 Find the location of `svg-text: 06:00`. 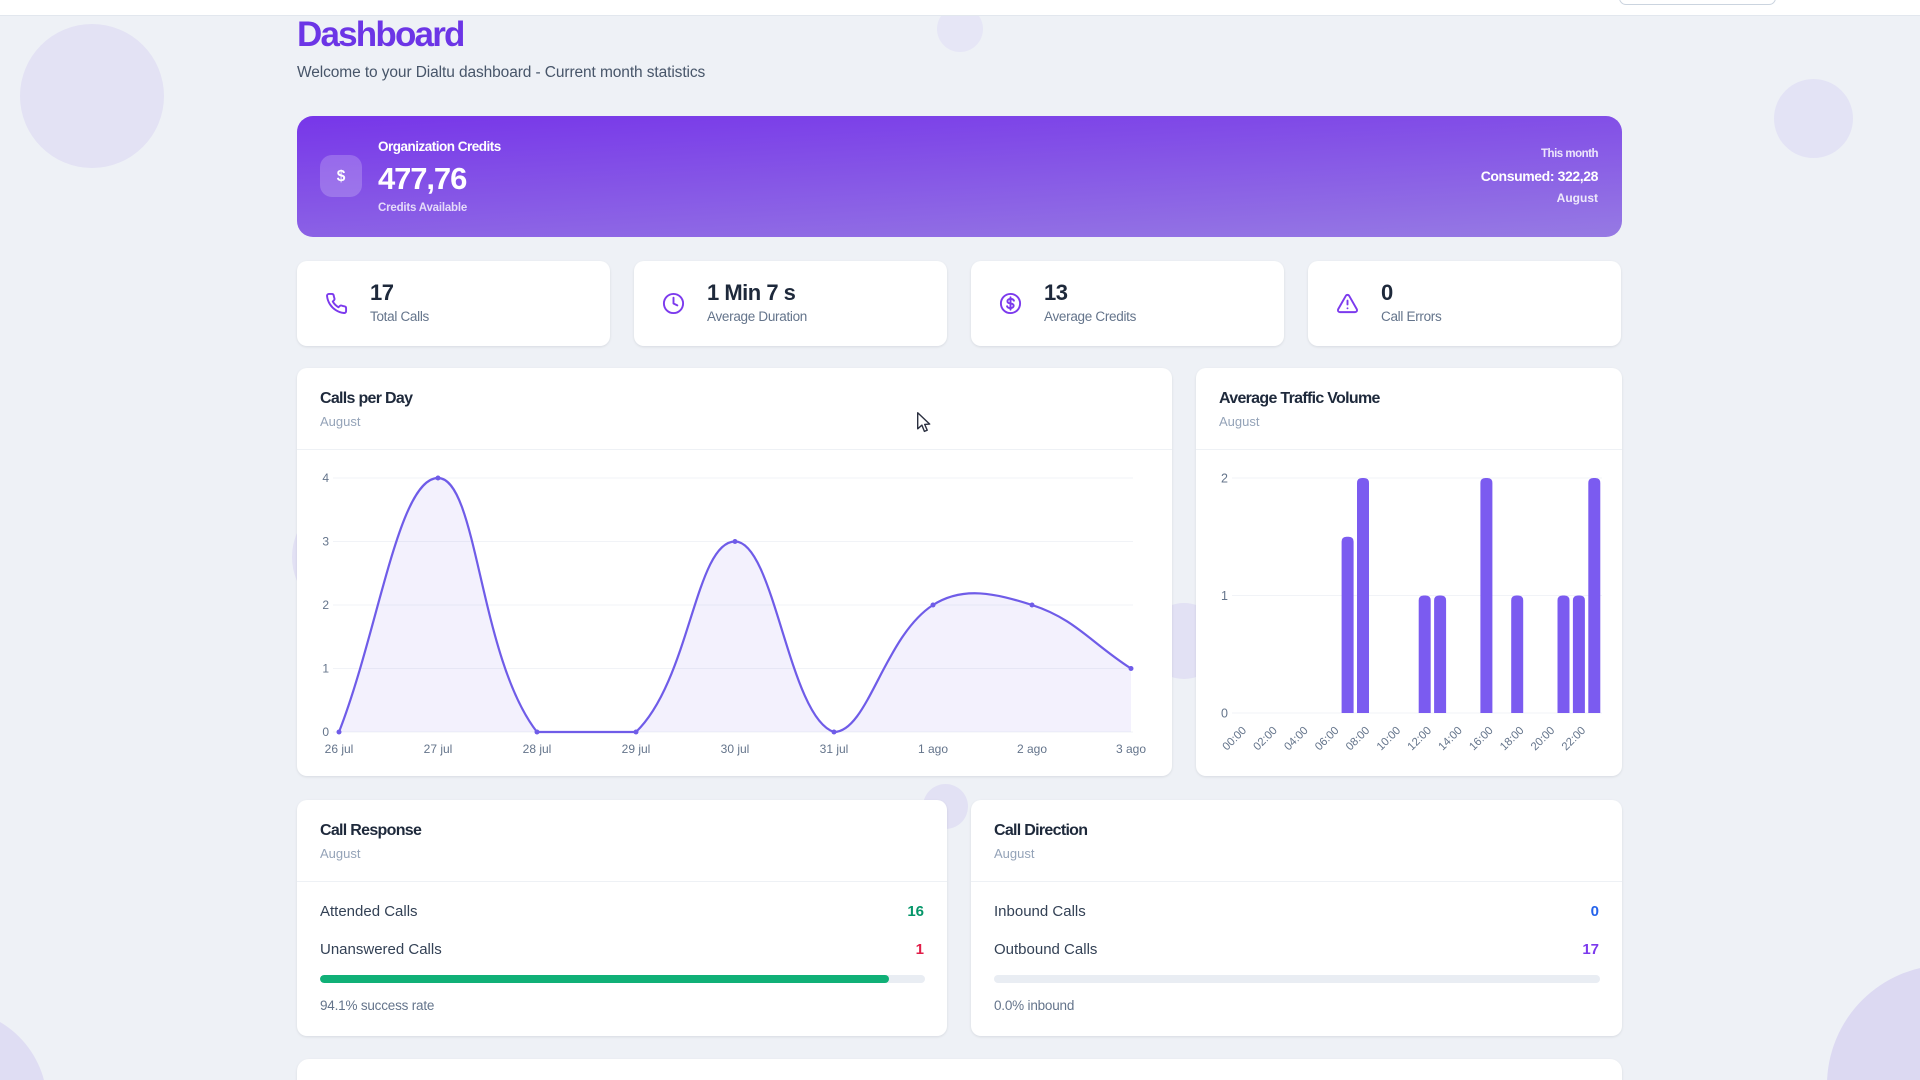

svg-text: 06:00 is located at coordinates (1327, 739).